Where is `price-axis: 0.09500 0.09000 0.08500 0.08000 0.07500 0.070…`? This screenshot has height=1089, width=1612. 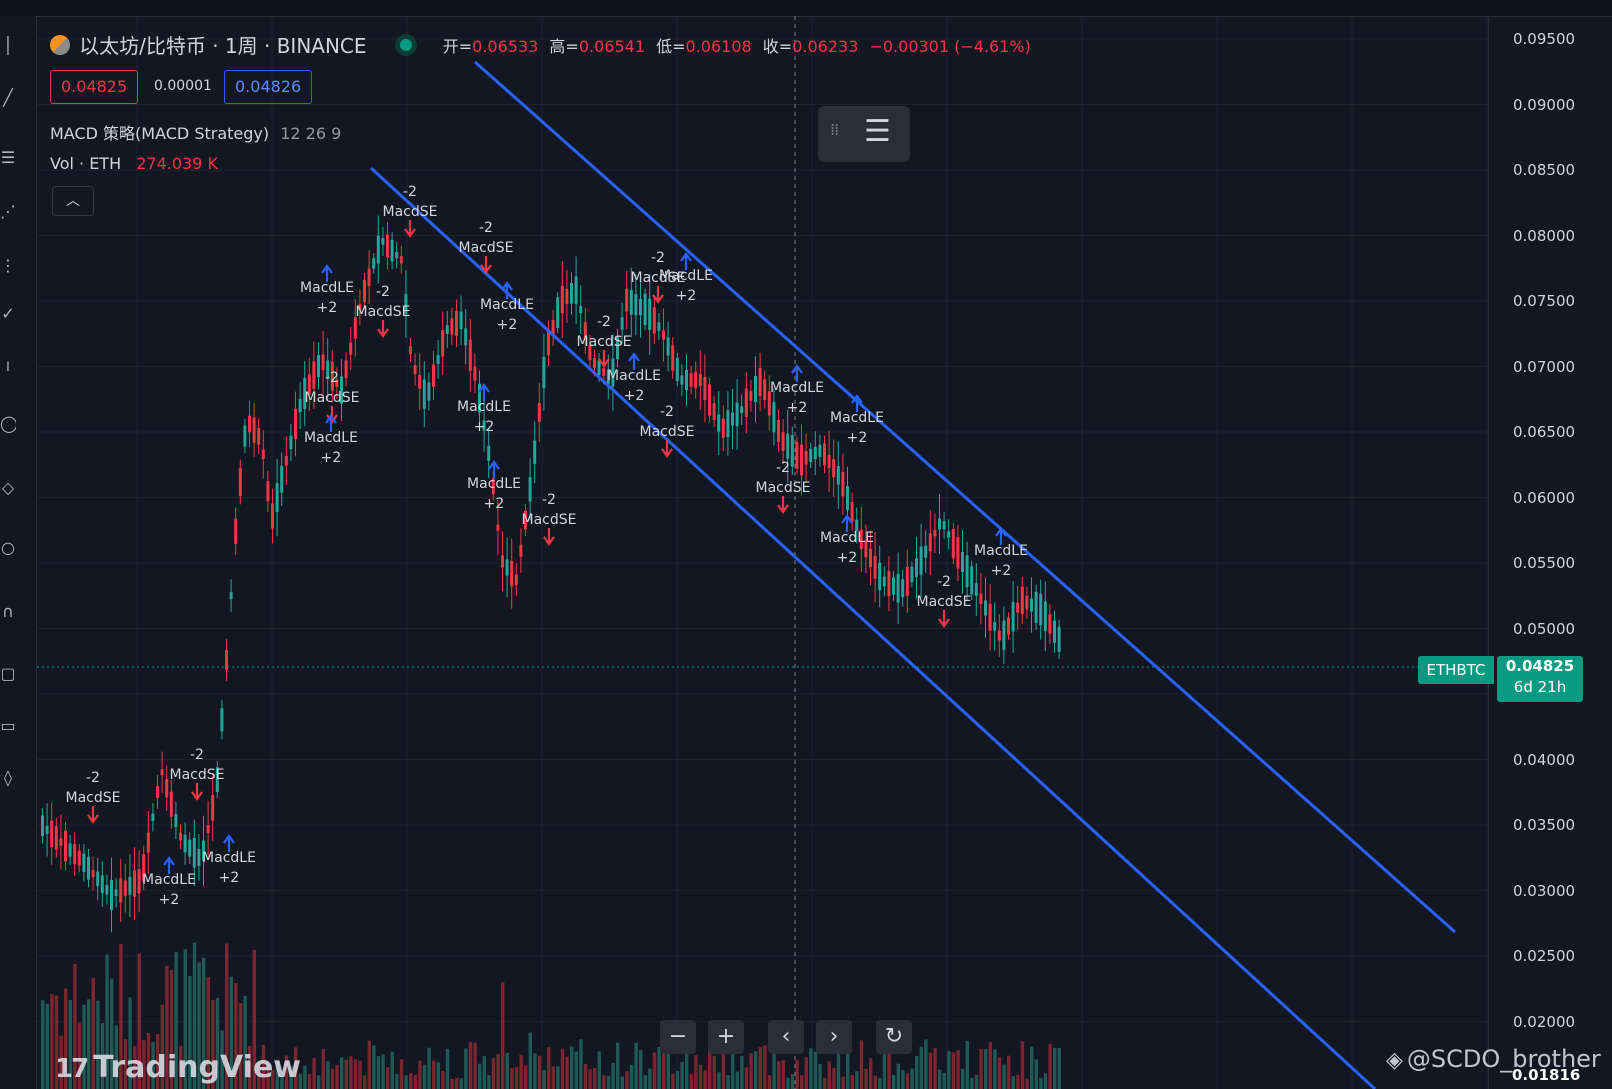
price-axis: 0.09500 0.09000 0.08500 0.08000 0.07500 0.070… is located at coordinates (1550, 552).